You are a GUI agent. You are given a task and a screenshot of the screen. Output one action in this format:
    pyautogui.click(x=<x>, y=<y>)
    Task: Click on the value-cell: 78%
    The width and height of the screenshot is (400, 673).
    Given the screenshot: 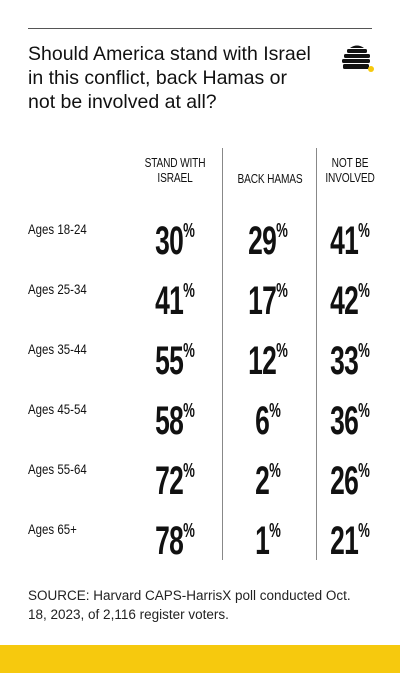 What is the action you would take?
    pyautogui.click(x=174, y=536)
    